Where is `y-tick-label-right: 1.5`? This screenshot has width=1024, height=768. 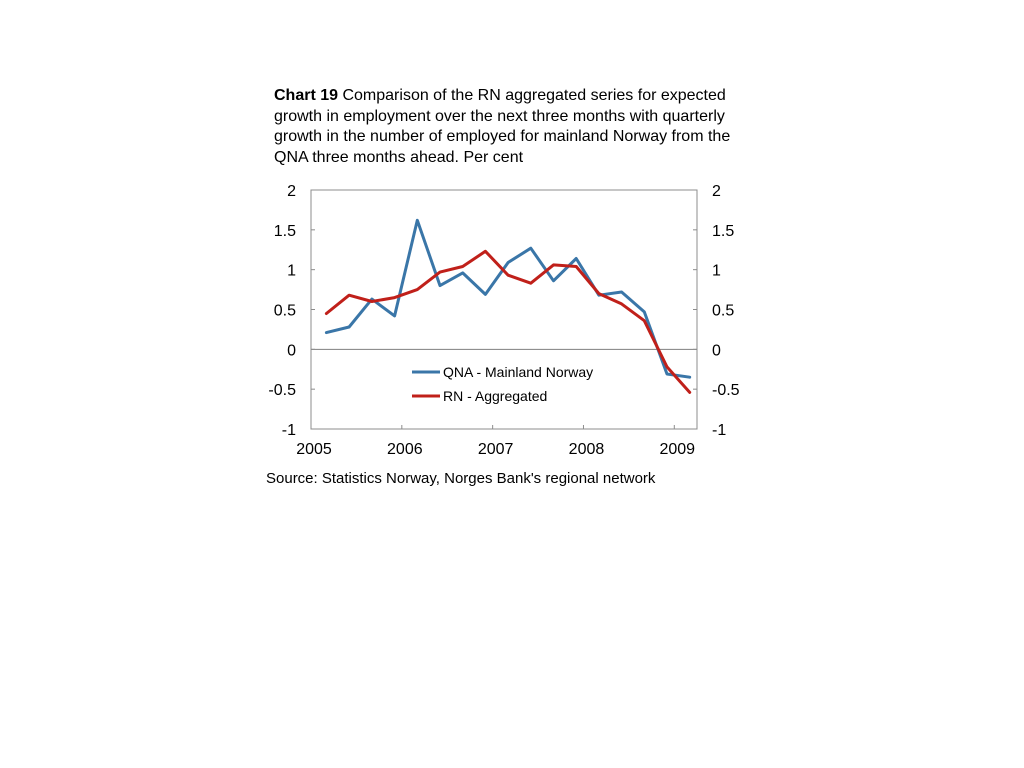 y-tick-label-right: 1.5 is located at coordinates (723, 231).